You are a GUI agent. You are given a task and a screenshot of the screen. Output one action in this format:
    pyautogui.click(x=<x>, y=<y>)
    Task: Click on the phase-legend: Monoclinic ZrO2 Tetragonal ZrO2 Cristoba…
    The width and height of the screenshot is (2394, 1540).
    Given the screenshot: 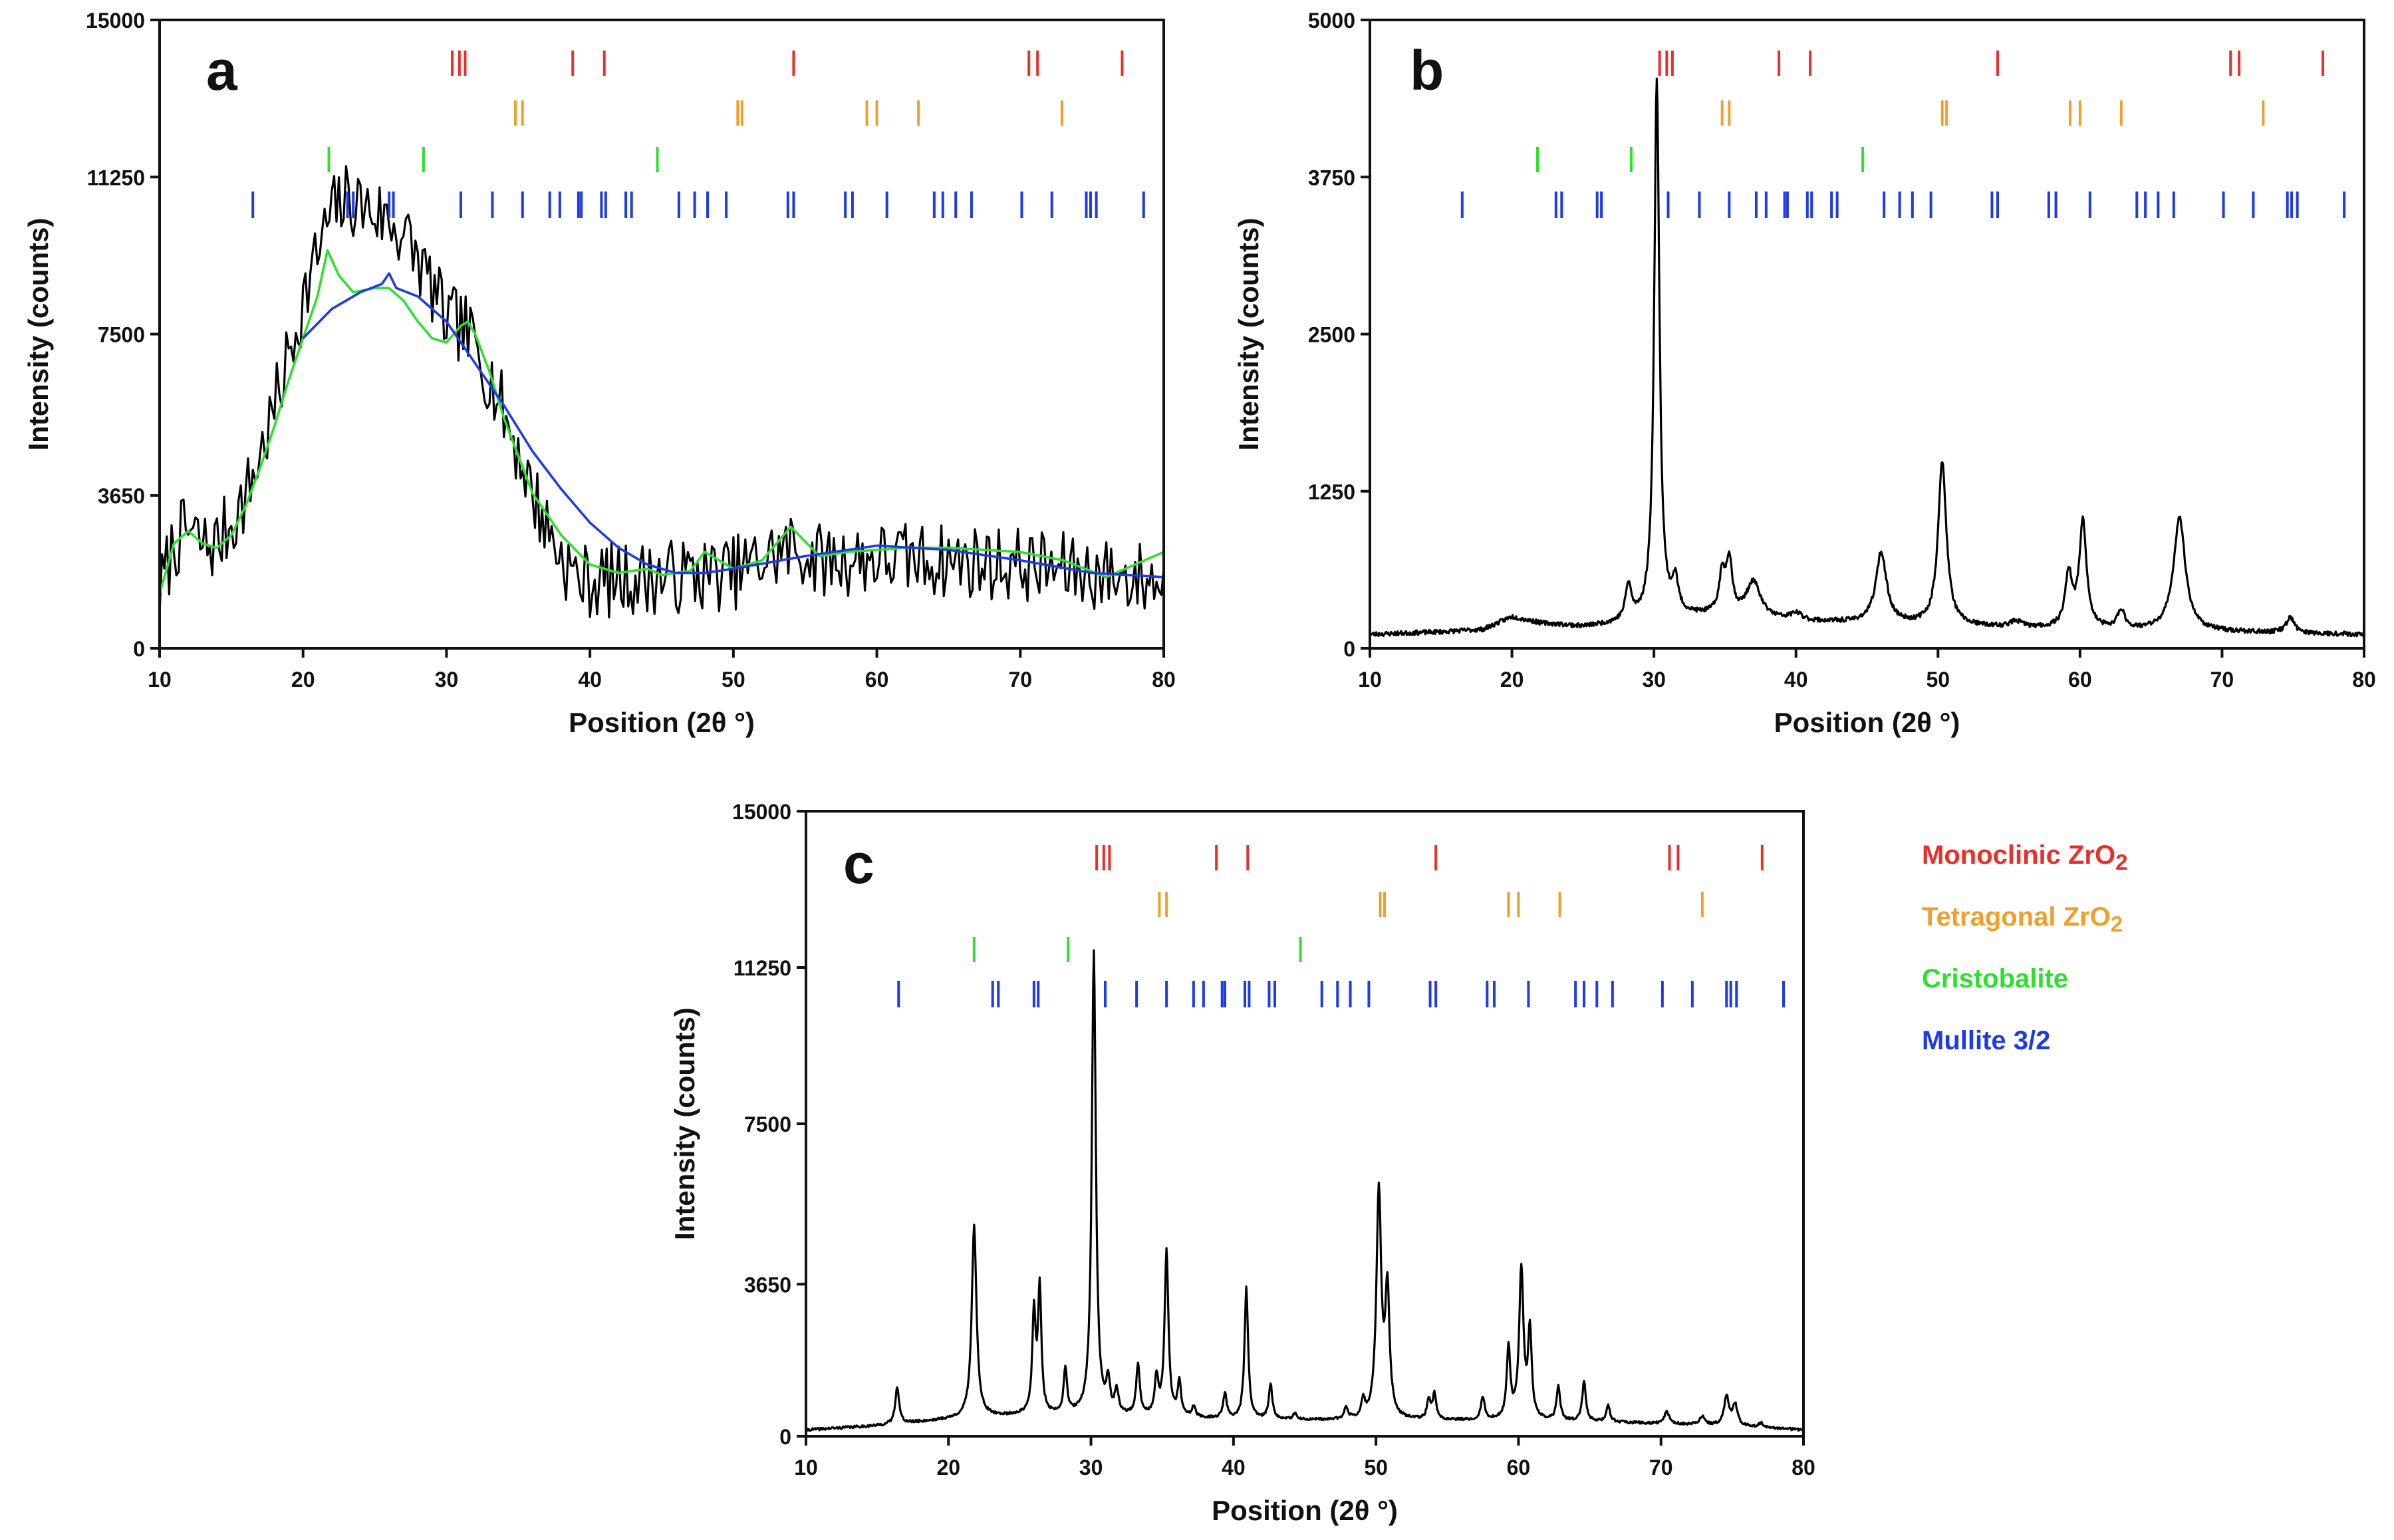 What is the action you would take?
    pyautogui.click(x=2025, y=948)
    